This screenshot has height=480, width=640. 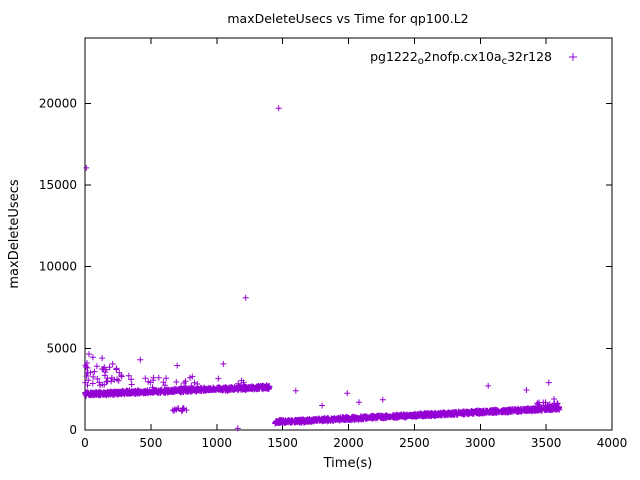 I want to click on y-tick-label: 0, so click(x=73, y=430).